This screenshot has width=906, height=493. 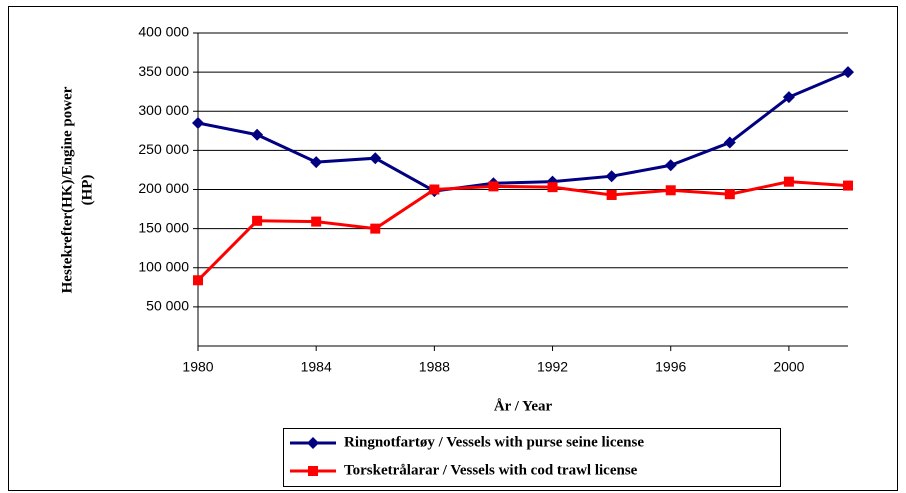 I want to click on y-tick-label: 50 000, so click(x=167, y=306).